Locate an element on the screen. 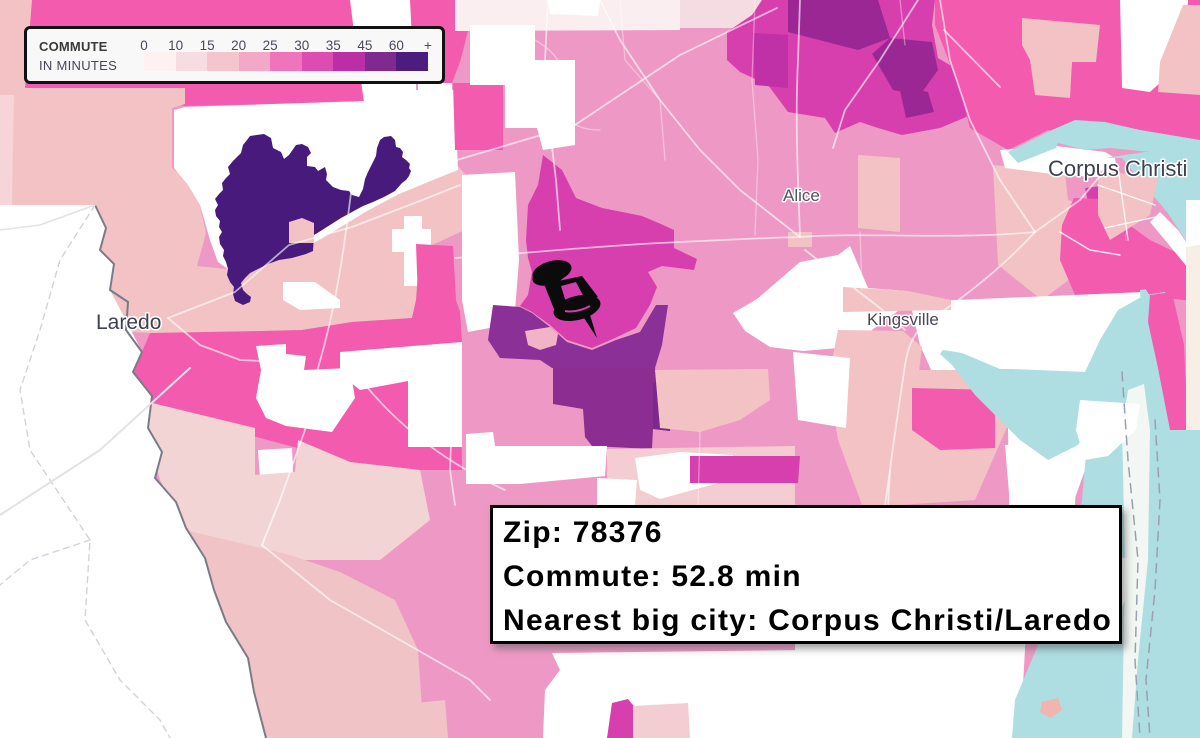  svg-text: Corpus Christi is located at coordinates (1117, 168).